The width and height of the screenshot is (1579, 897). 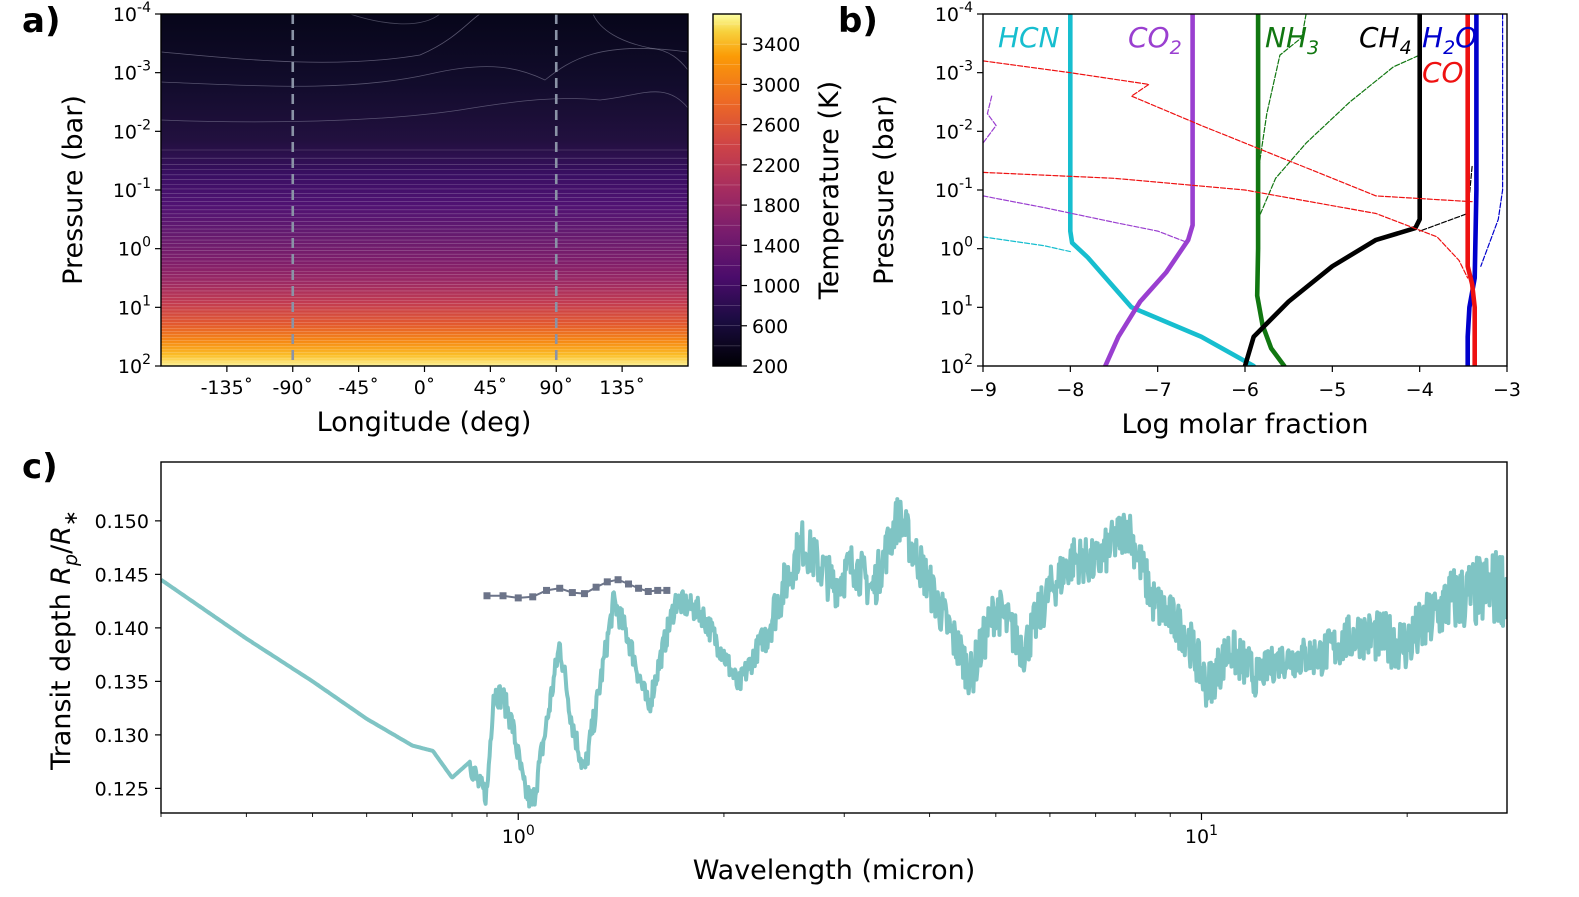 What do you see at coordinates (424, 422) in the screenshot?
I see `panel-a-x-label: Longitude (deg)` at bounding box center [424, 422].